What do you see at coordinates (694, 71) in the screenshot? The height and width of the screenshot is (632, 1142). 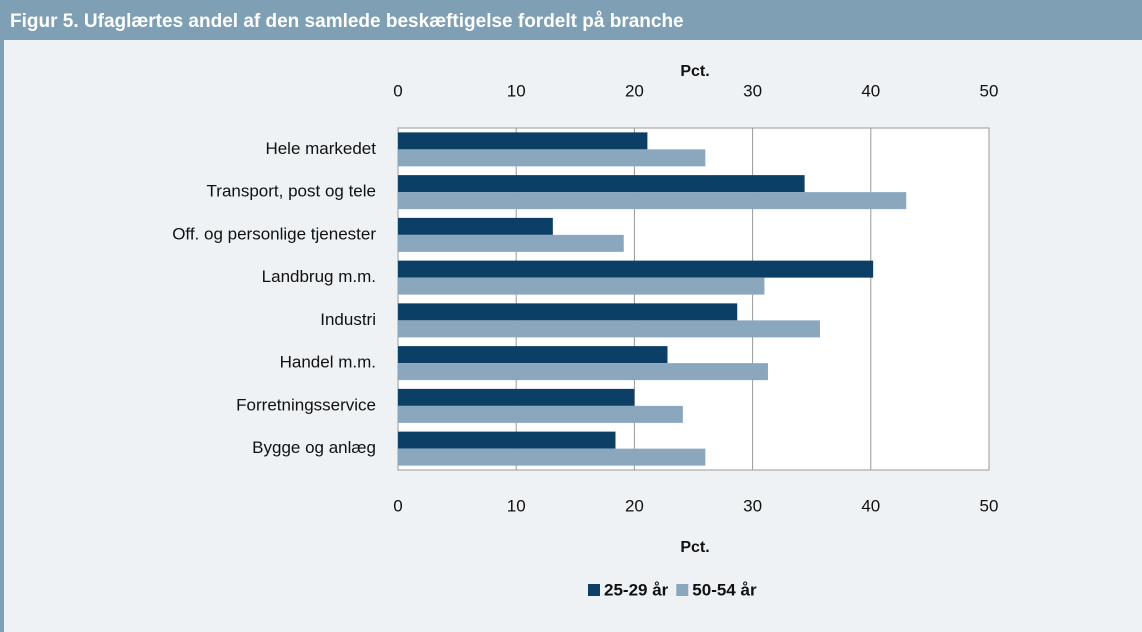 I see `top-axis-label: Pct.` at bounding box center [694, 71].